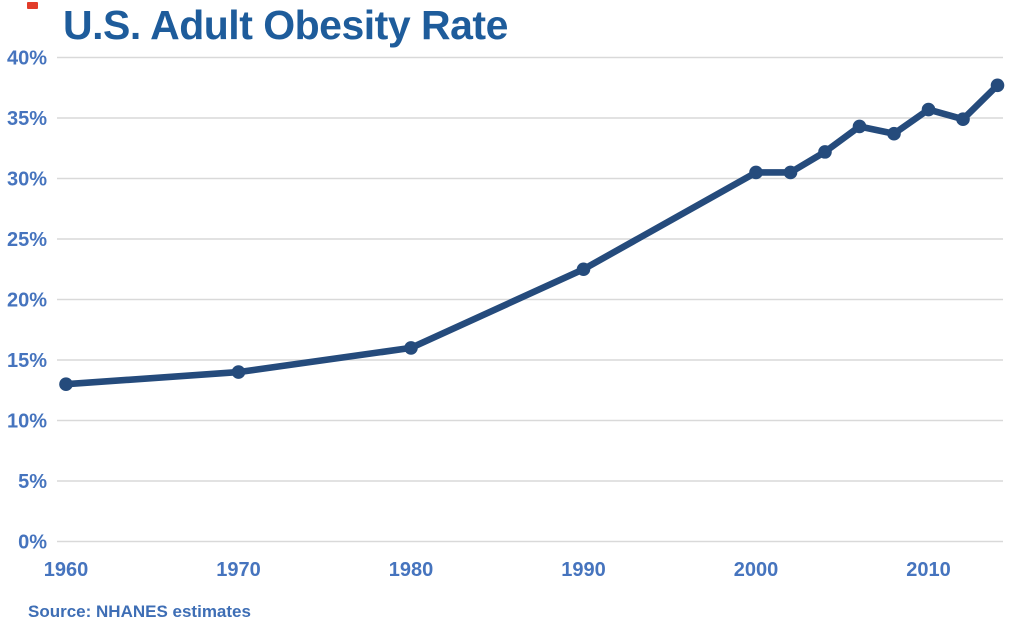 The height and width of the screenshot is (633, 1024). What do you see at coordinates (139, 611) in the screenshot?
I see `source-note: Source: NHANES estimates` at bounding box center [139, 611].